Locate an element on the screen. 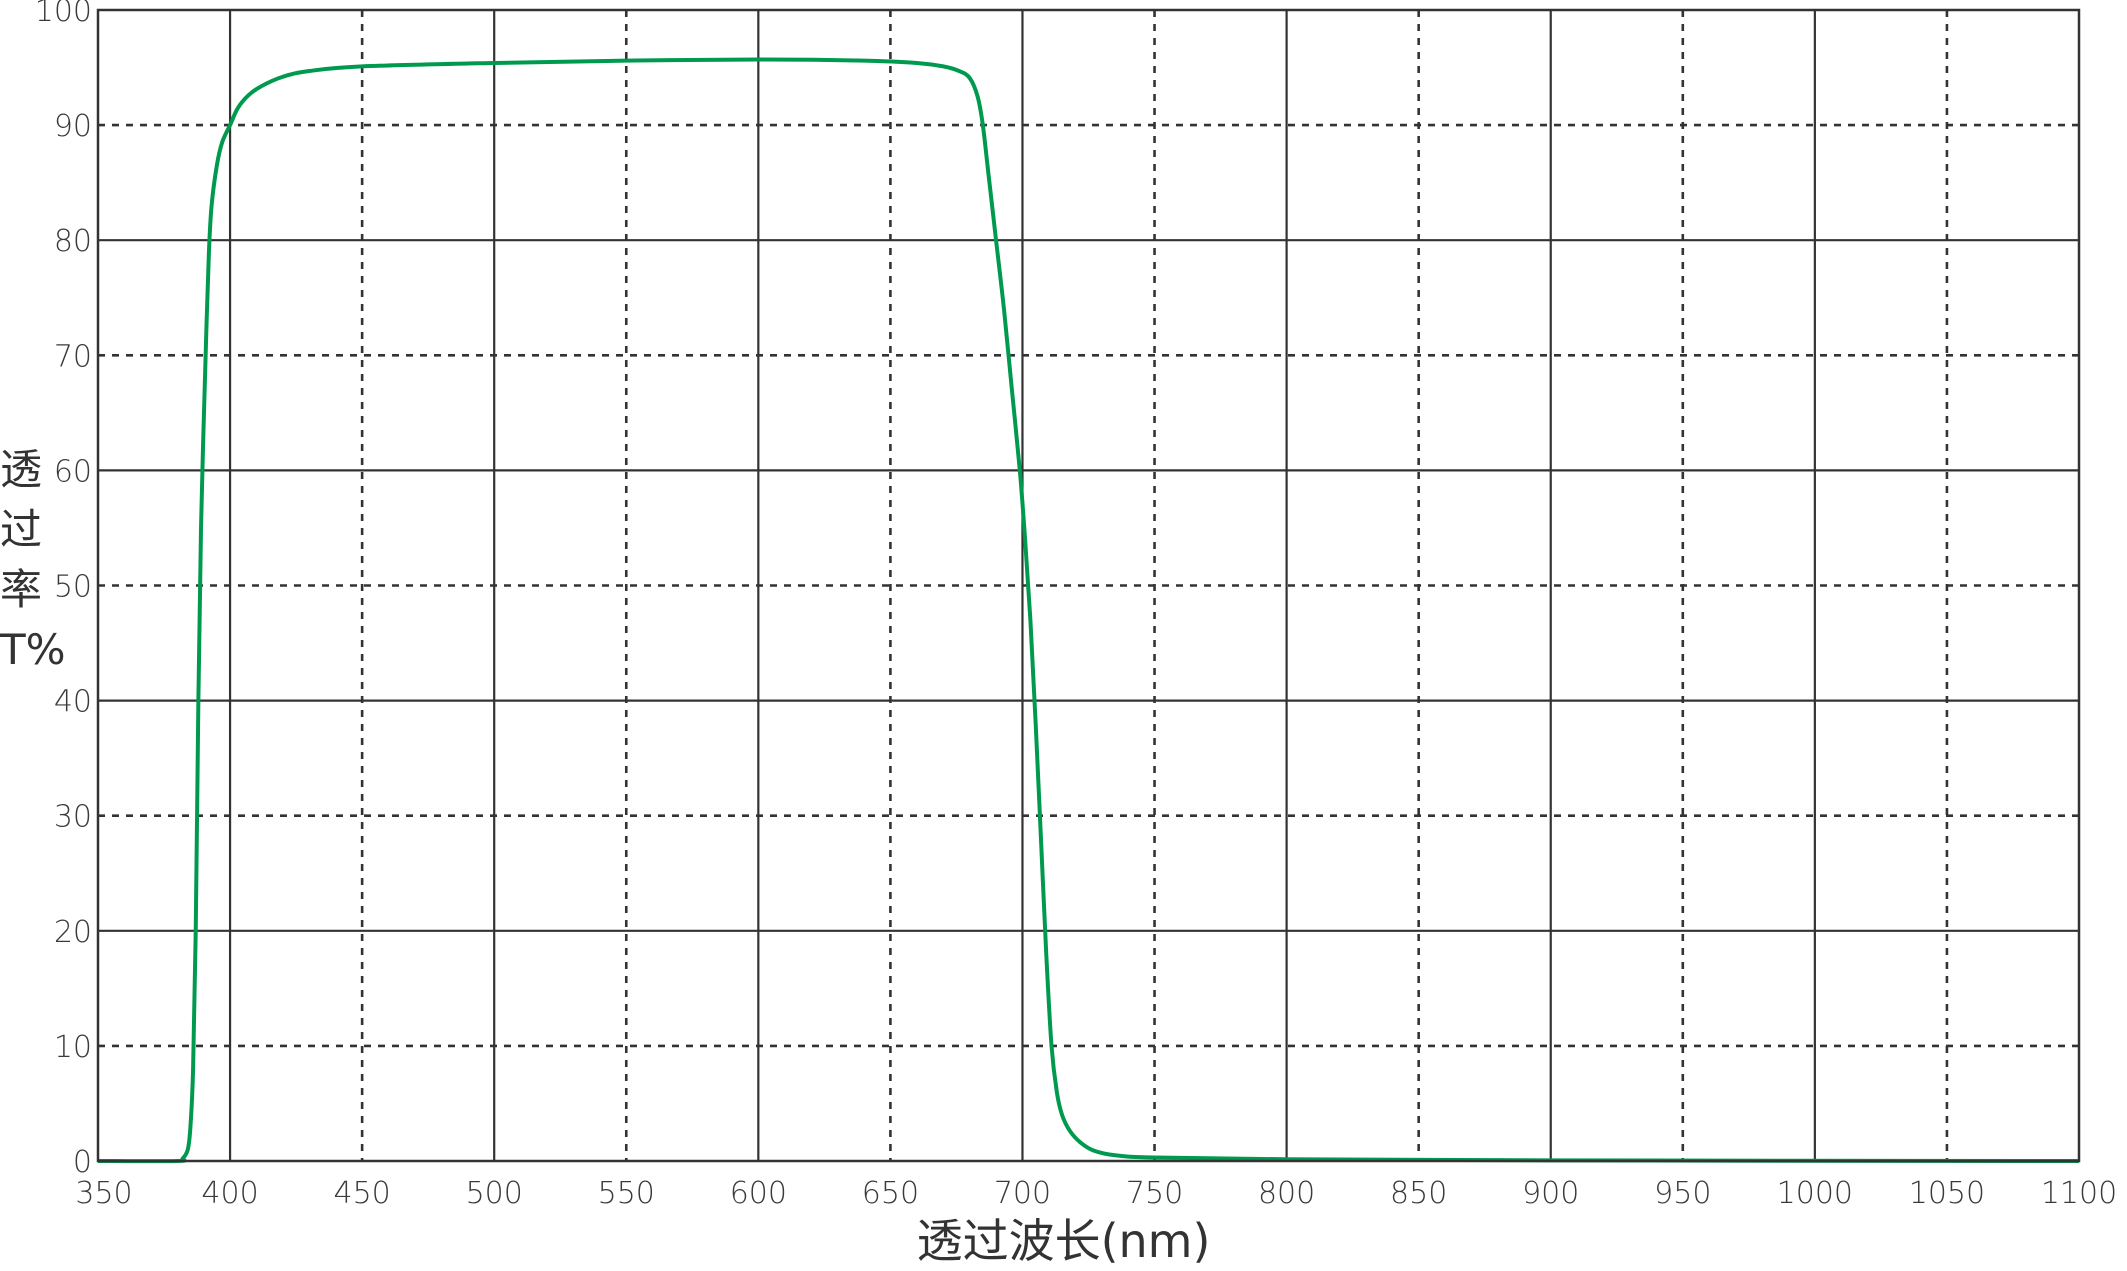  x-tick-label: 400 is located at coordinates (229, 1193).